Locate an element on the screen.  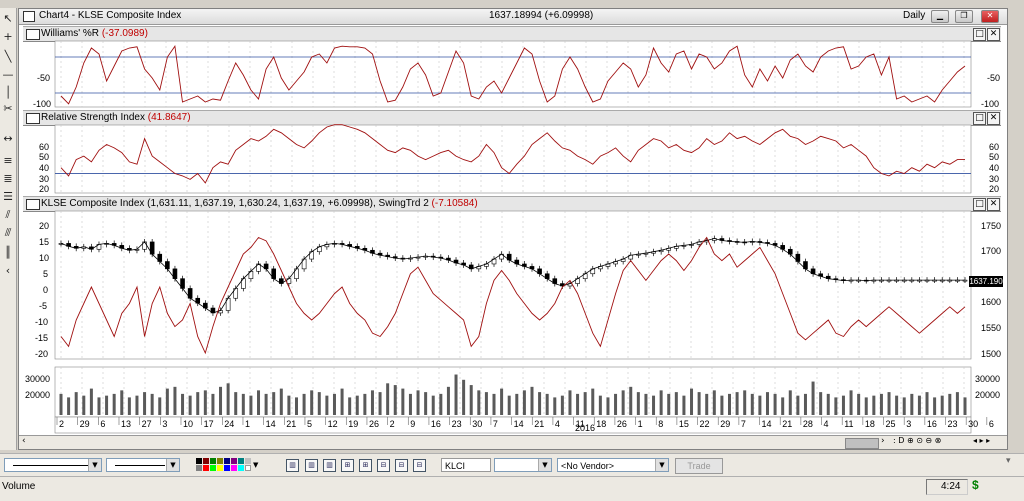
williams-title: Williams' %R is located at coordinates (70, 33).